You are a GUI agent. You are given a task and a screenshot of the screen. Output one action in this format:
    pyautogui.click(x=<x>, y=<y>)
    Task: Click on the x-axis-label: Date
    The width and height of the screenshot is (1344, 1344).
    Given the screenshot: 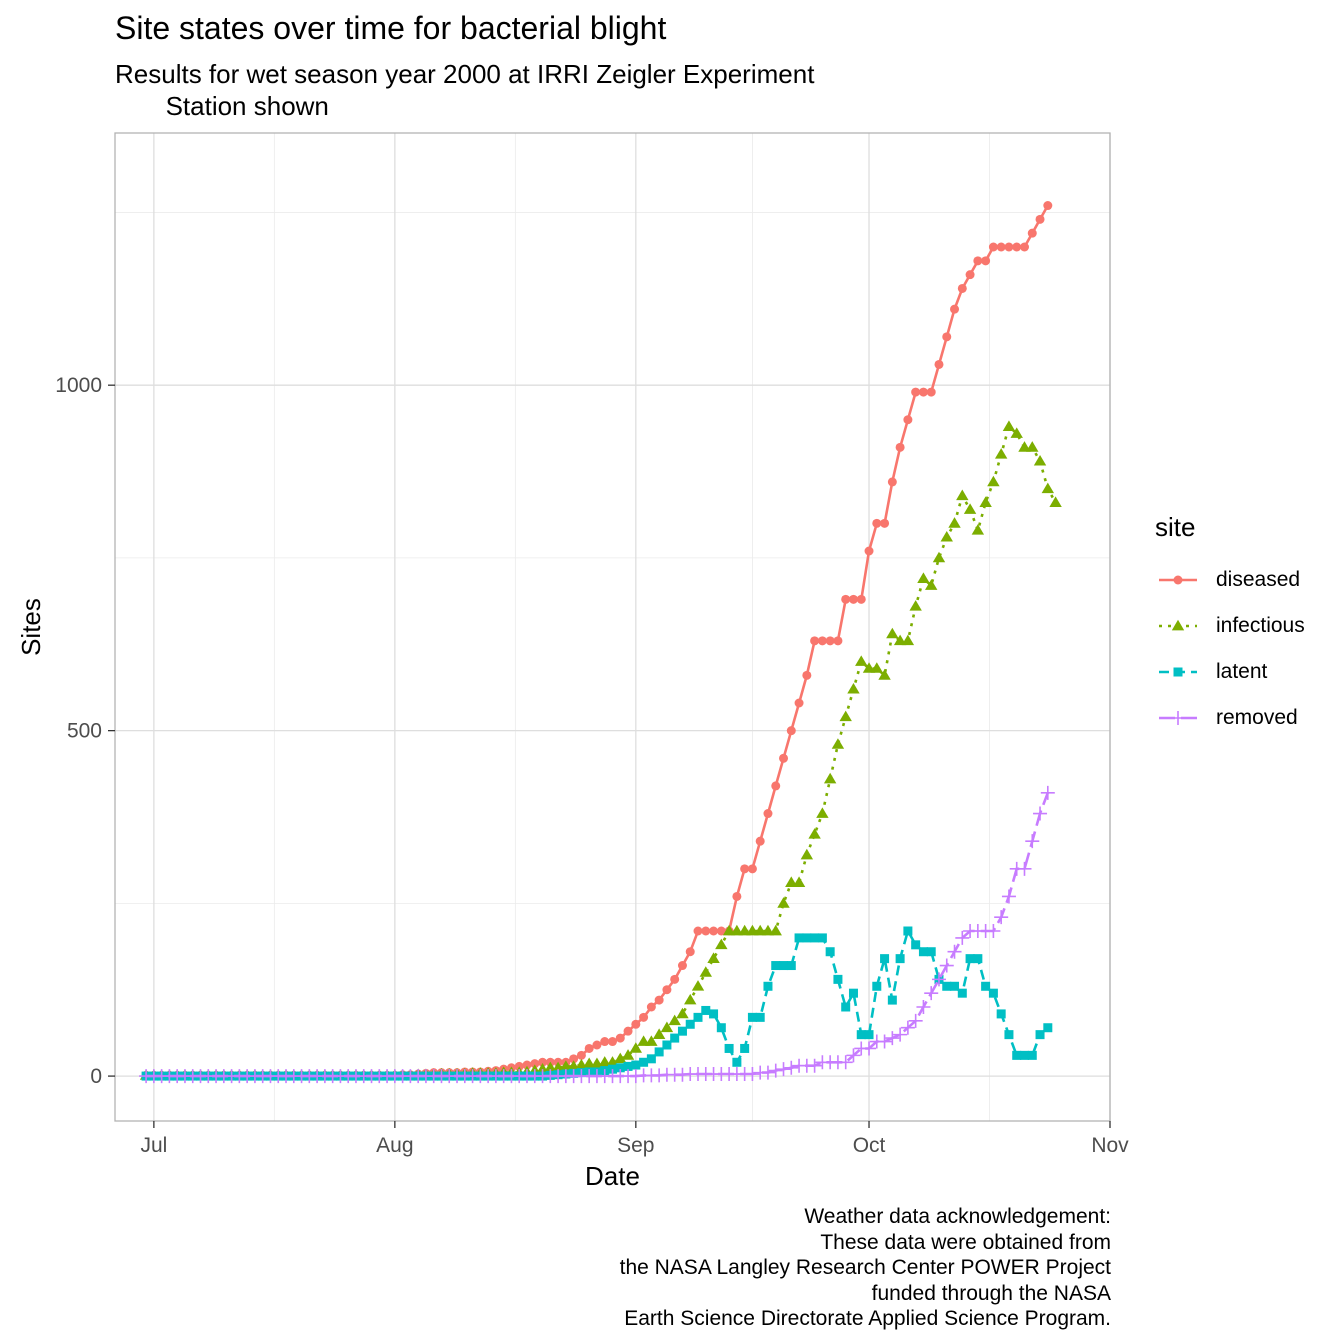 What is the action you would take?
    pyautogui.click(x=612, y=1176)
    